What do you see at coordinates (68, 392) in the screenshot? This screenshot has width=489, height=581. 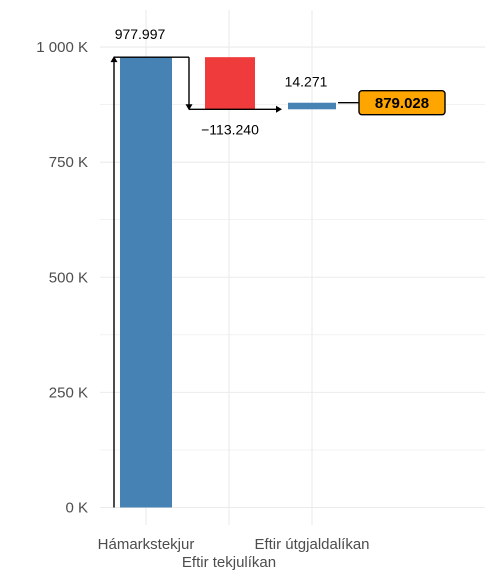 I see `y-tick-label: 250 K` at bounding box center [68, 392].